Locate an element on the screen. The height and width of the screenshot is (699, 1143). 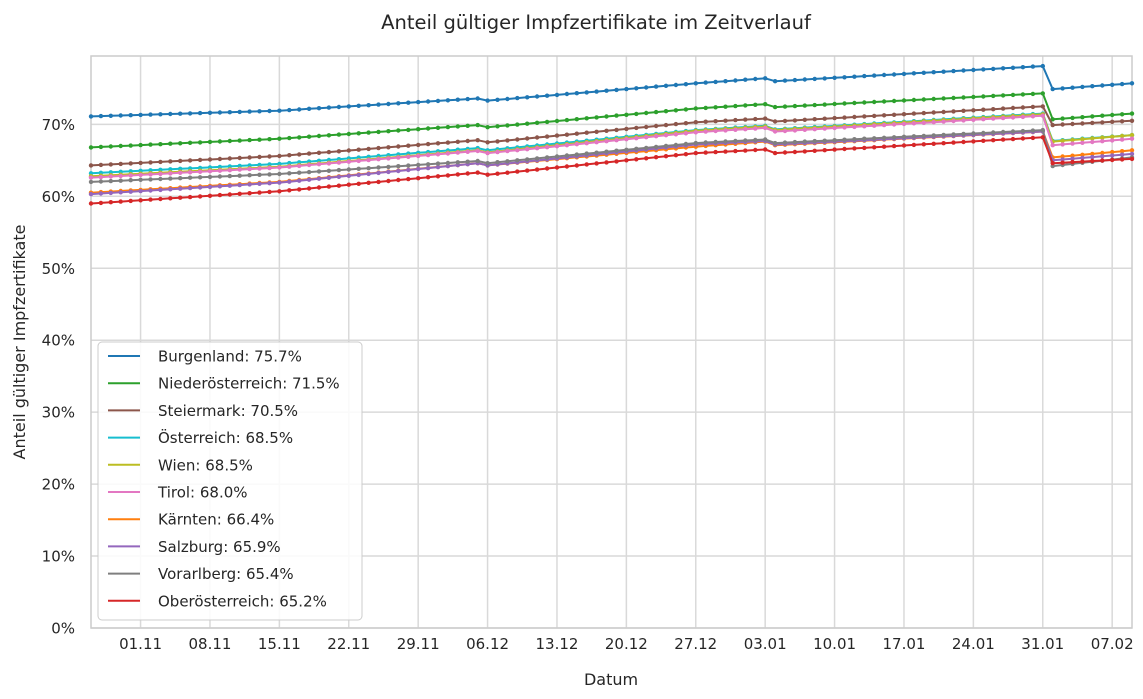
x-tick-label: 15.11 is located at coordinates (279, 644).